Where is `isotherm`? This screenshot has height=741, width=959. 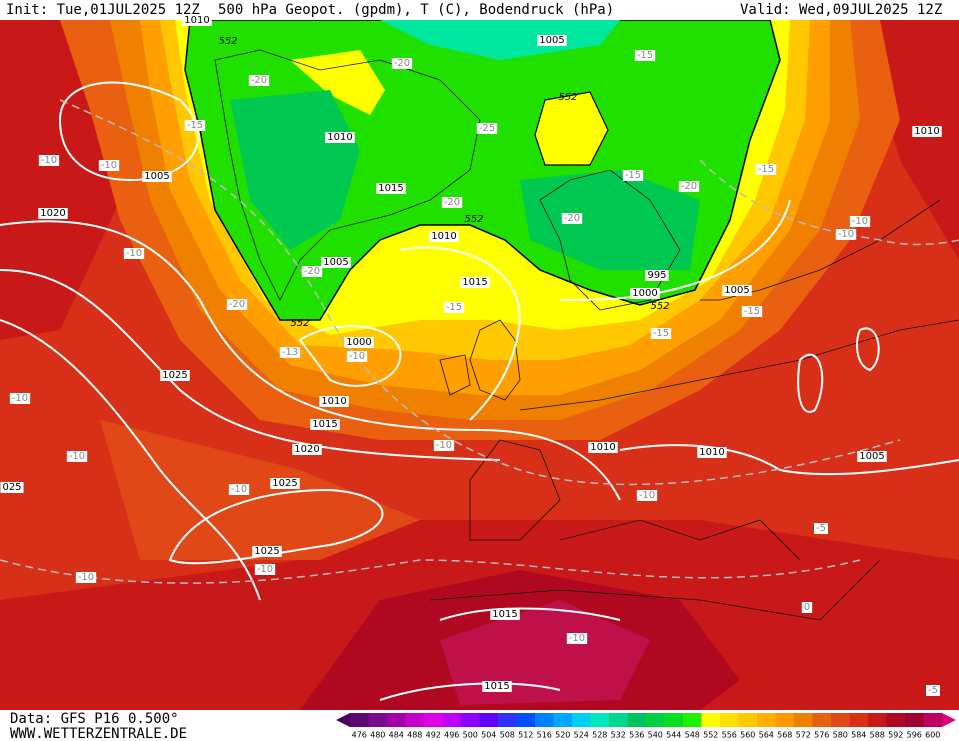
isotherm is located at coordinates (430, 571).